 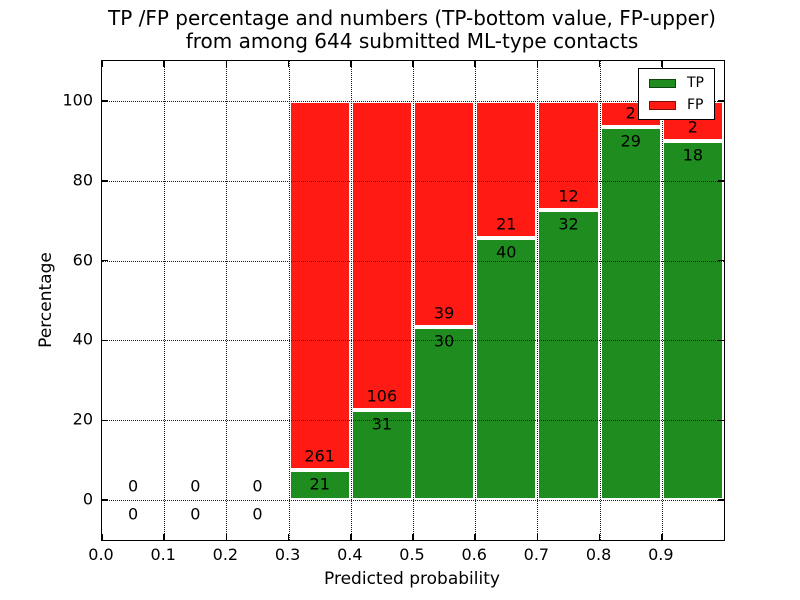 What do you see at coordinates (82, 260) in the screenshot?
I see `y-tick-label: 60` at bounding box center [82, 260].